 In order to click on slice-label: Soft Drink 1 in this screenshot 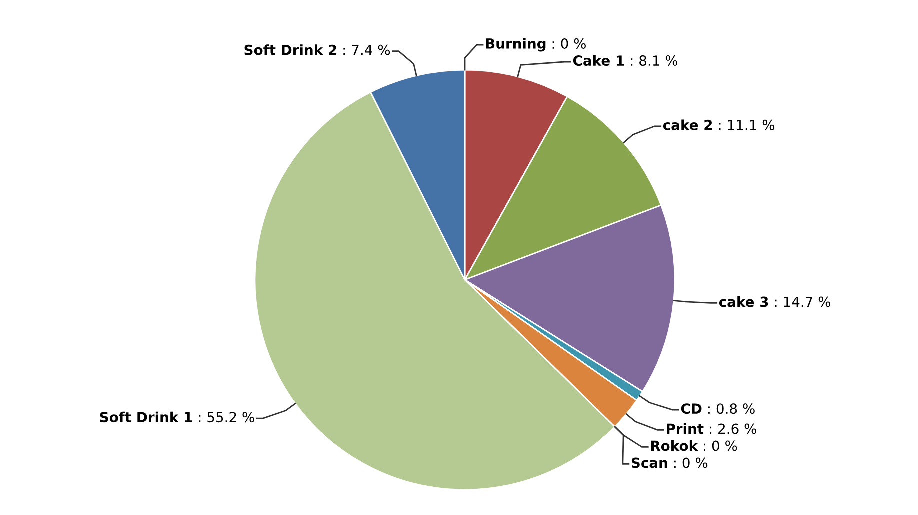, I will do `click(146, 417)`.